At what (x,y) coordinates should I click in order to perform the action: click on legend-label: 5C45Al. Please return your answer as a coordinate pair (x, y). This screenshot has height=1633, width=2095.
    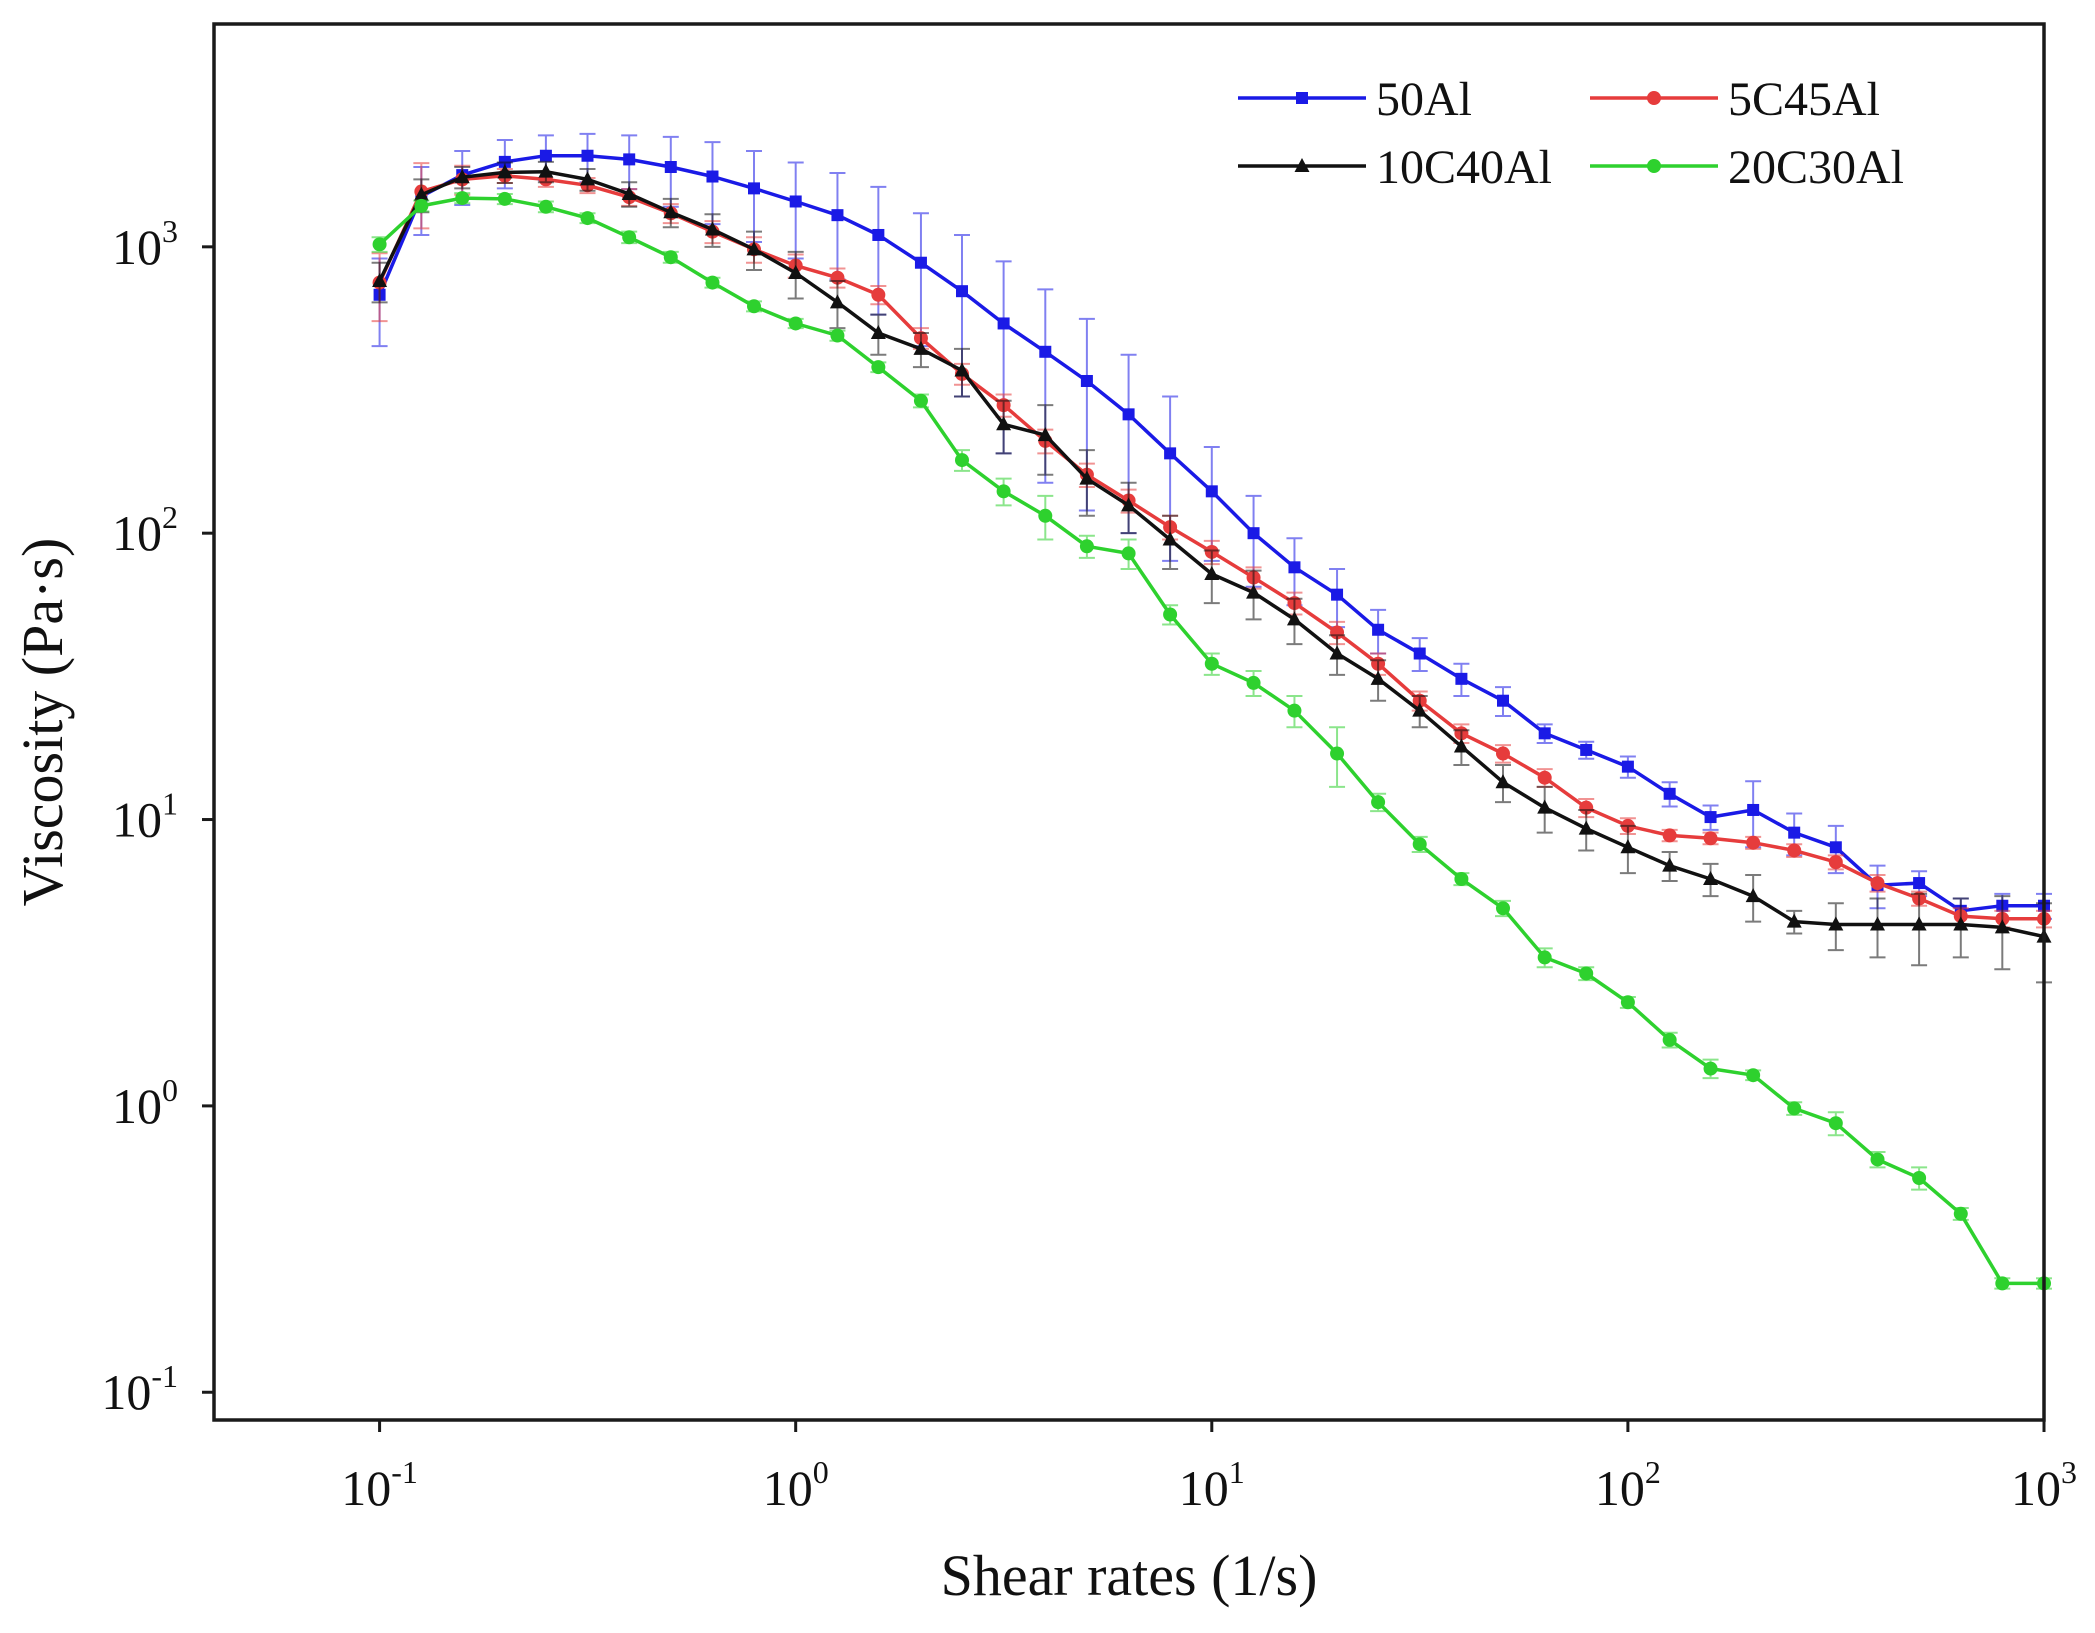
    Looking at the image, I should click on (1804, 99).